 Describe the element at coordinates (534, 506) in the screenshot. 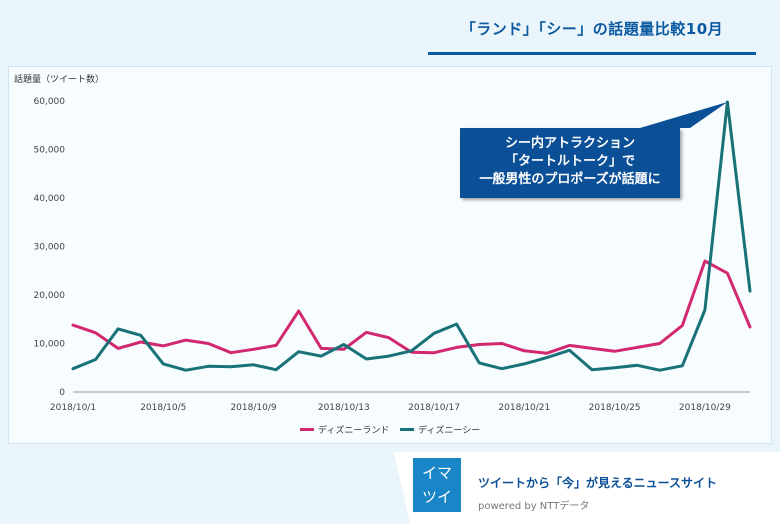

I see `footer-powered-by: powered by NTTデータ` at that location.